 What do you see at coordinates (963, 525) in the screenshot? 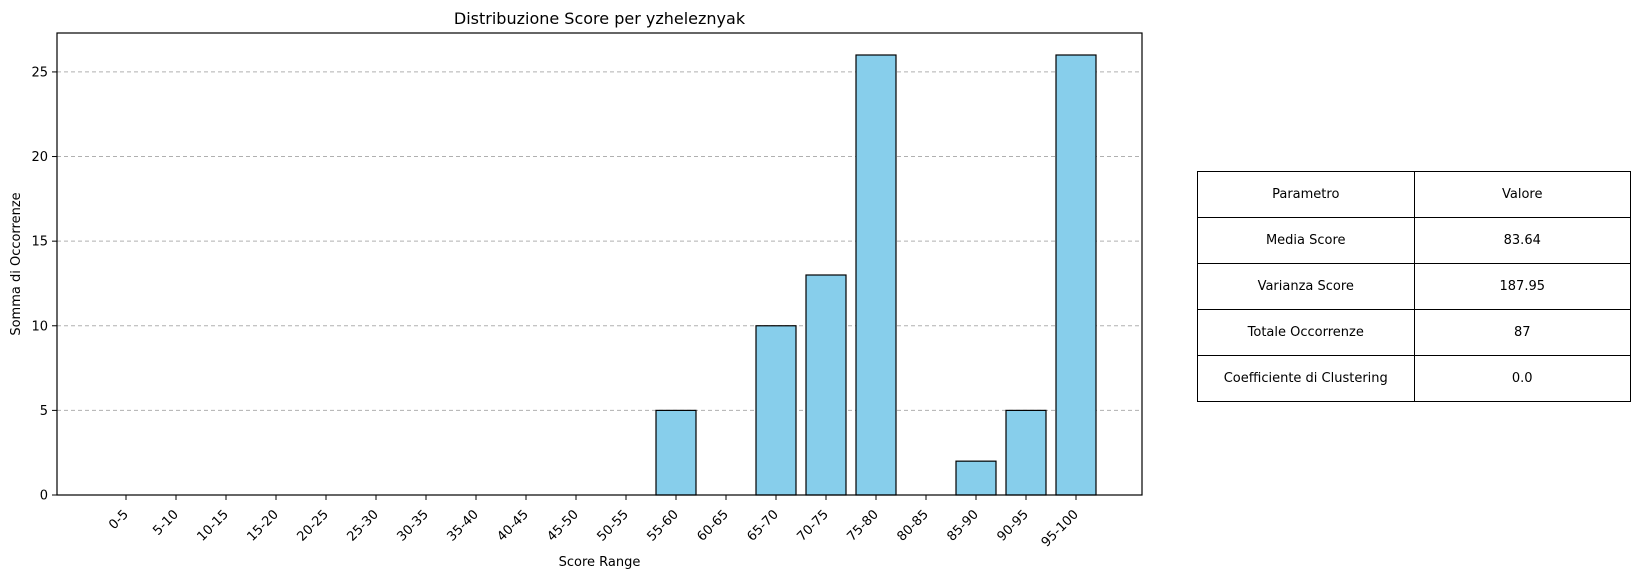
I see `x-tick-label: 85-90` at bounding box center [963, 525].